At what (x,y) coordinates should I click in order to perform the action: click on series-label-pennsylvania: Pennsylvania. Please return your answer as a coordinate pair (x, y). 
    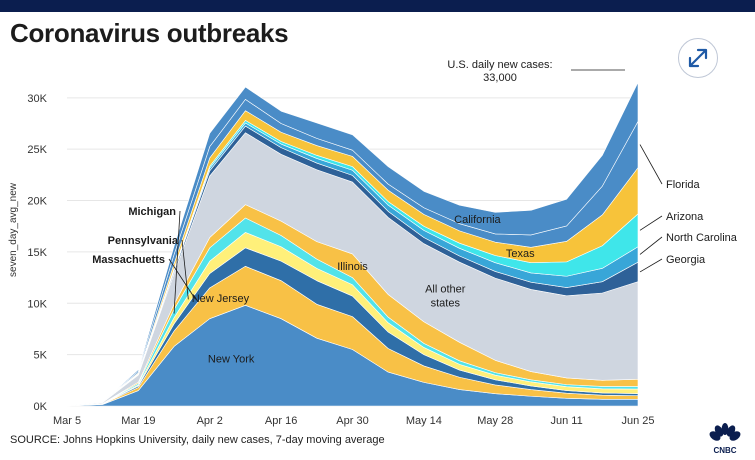
    Looking at the image, I should click on (143, 241).